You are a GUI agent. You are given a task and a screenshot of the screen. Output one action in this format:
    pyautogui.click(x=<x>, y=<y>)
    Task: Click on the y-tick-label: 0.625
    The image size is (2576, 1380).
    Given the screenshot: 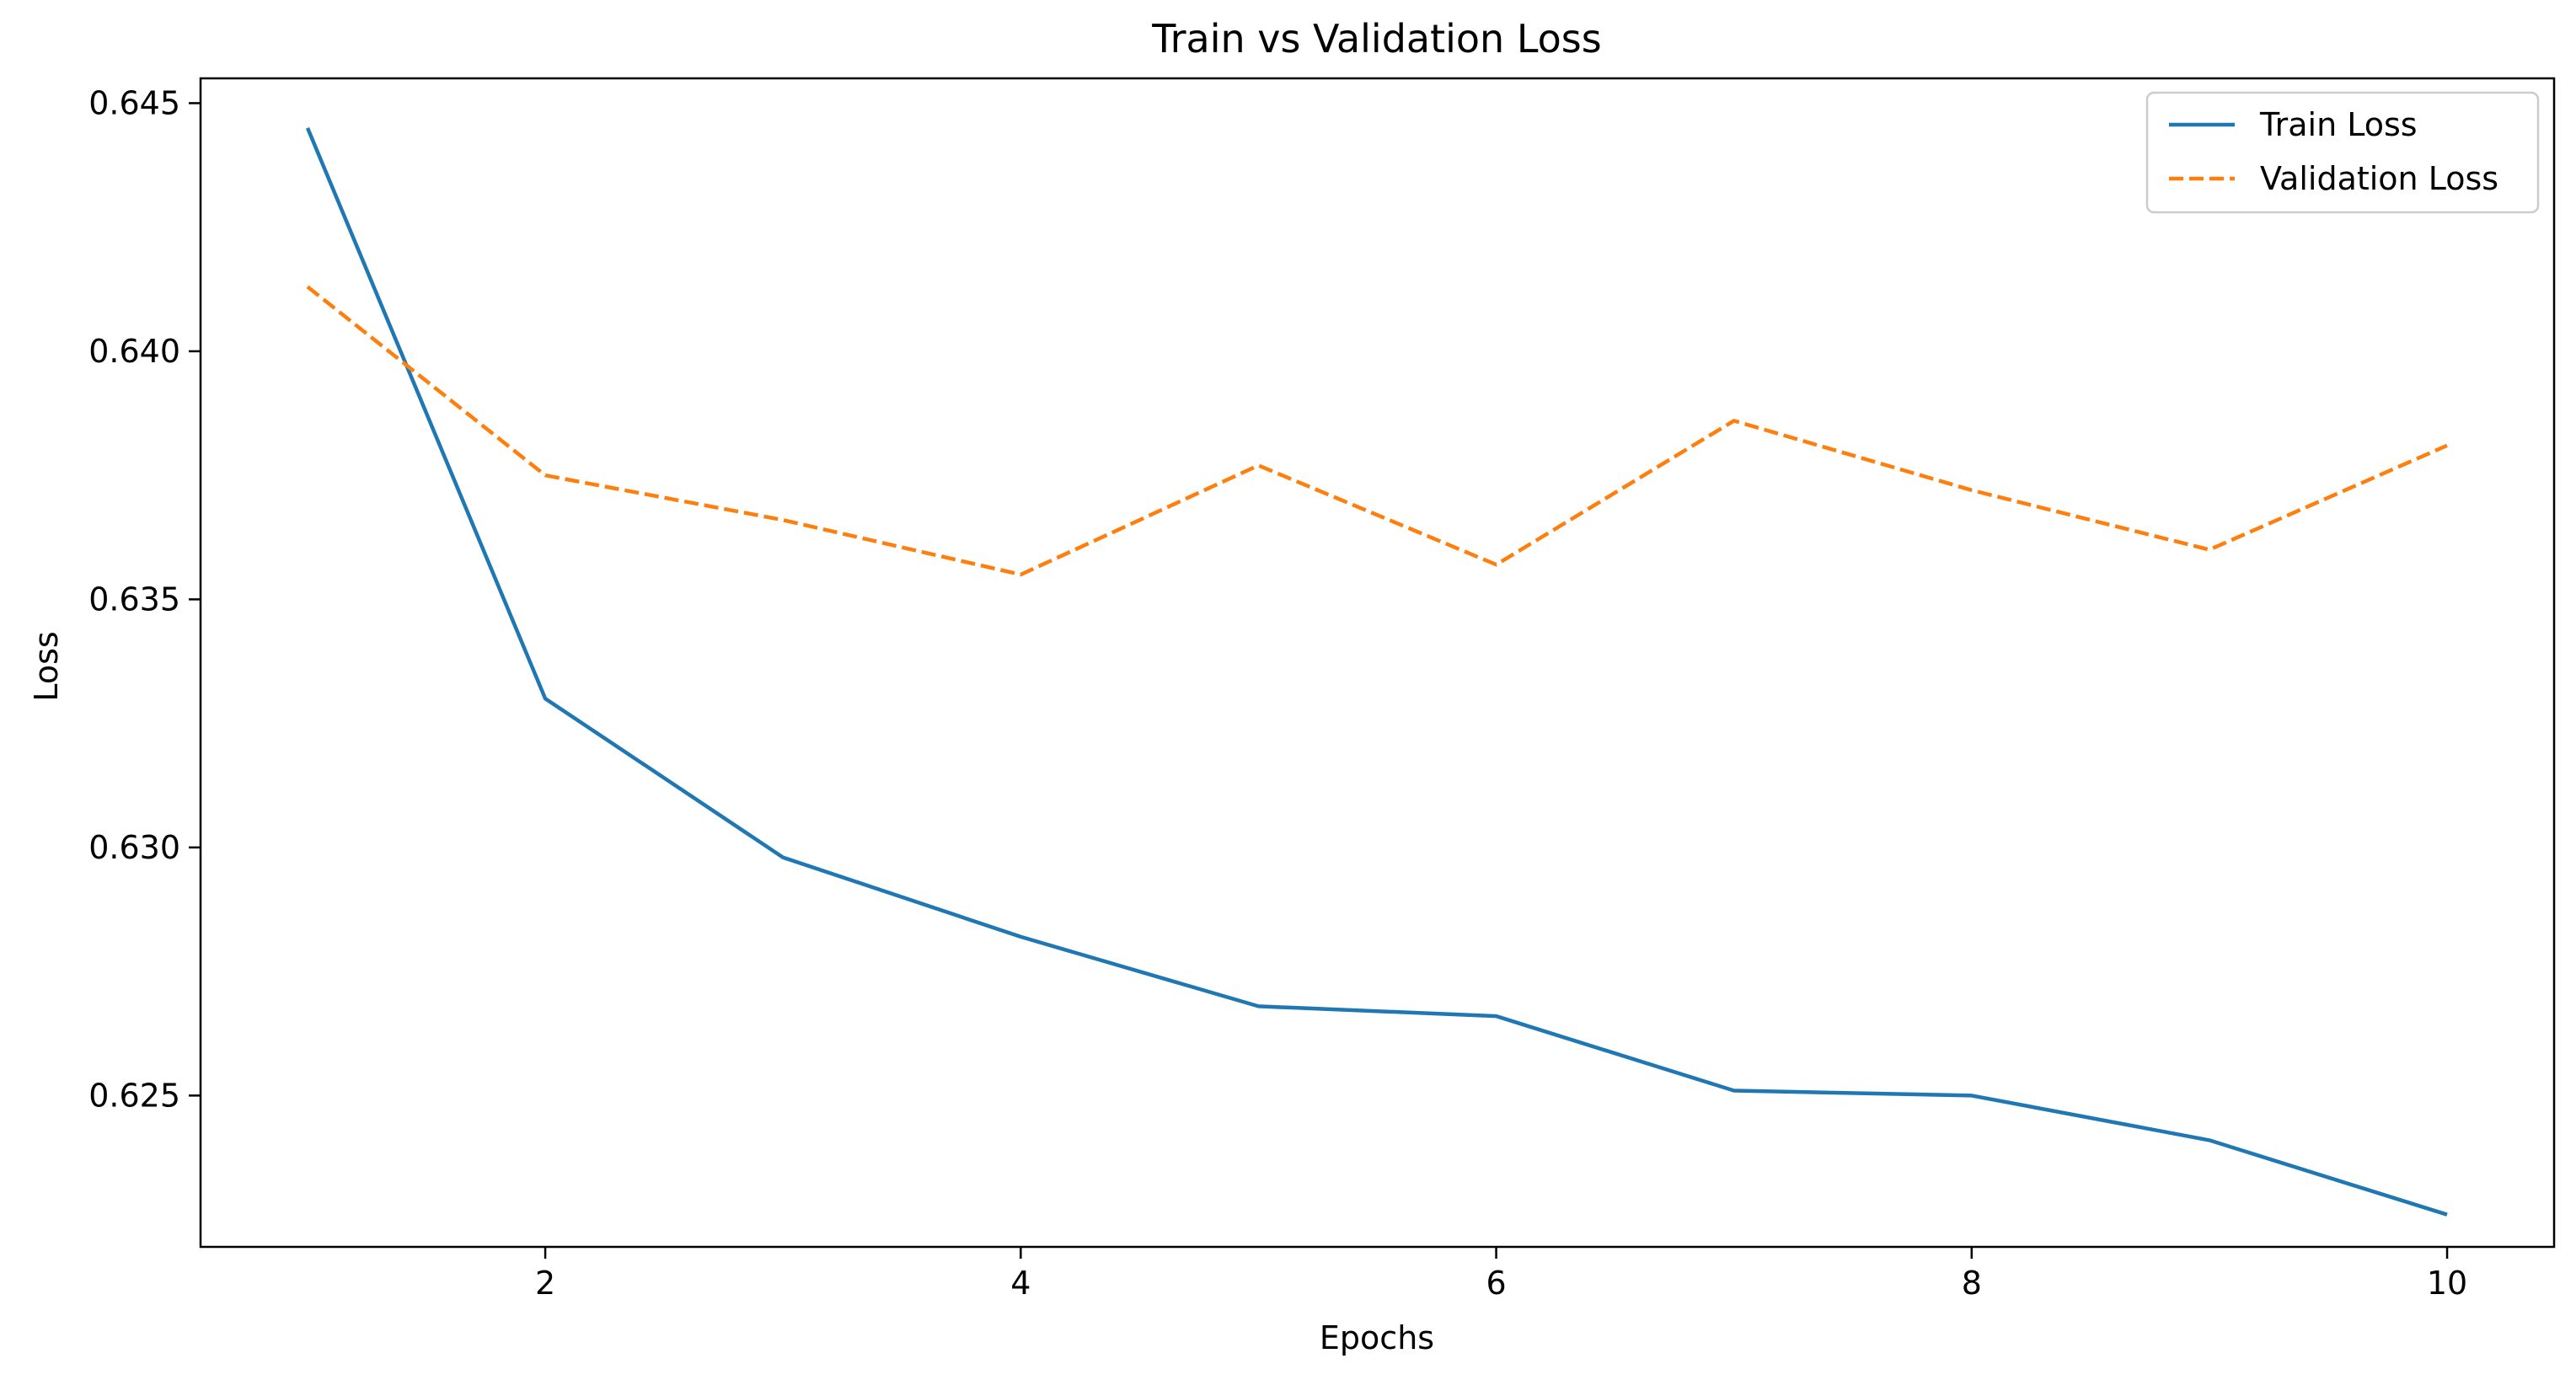 What is the action you would take?
    pyautogui.click(x=134, y=1095)
    